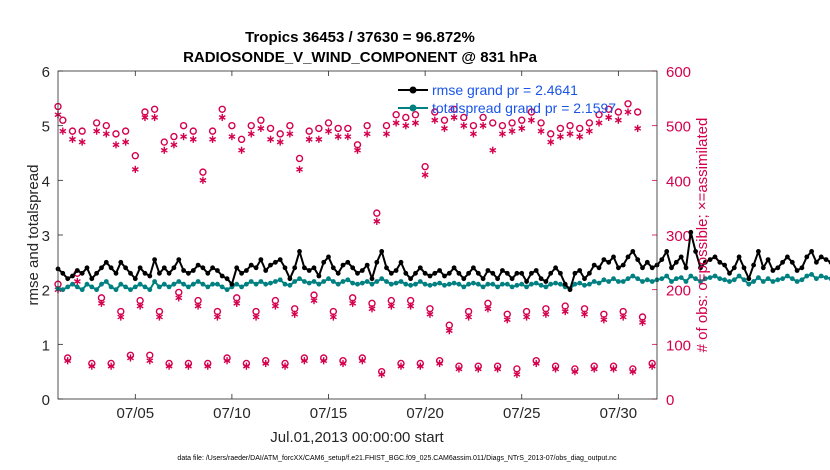 The height and width of the screenshot is (470, 830). Describe the element at coordinates (678, 181) in the screenshot. I see `y-right-tick-label: 400` at that location.